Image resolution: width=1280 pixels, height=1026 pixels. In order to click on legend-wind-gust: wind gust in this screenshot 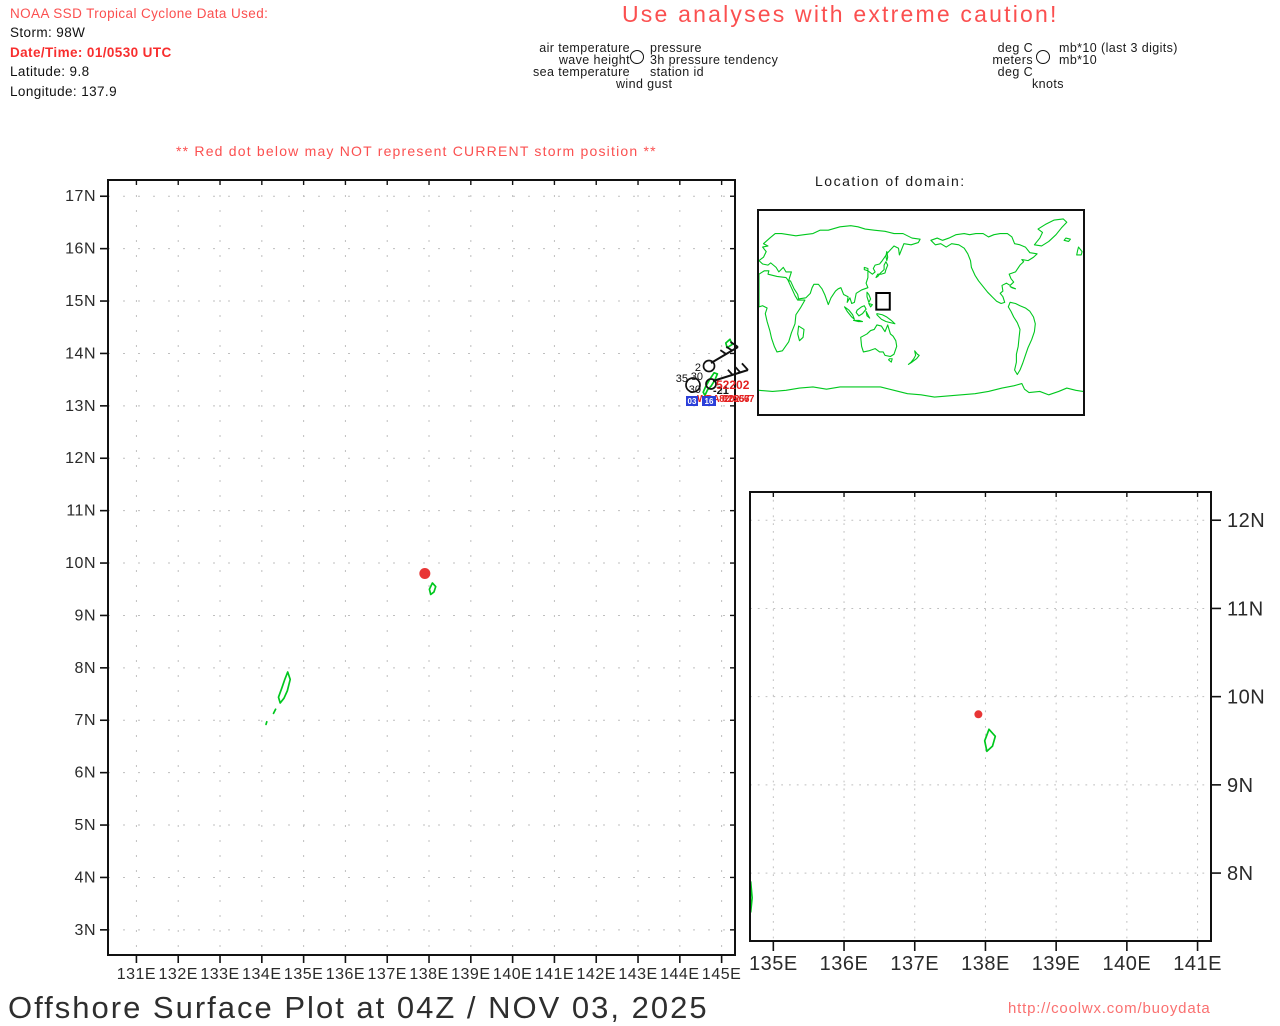, I will do `click(644, 84)`.